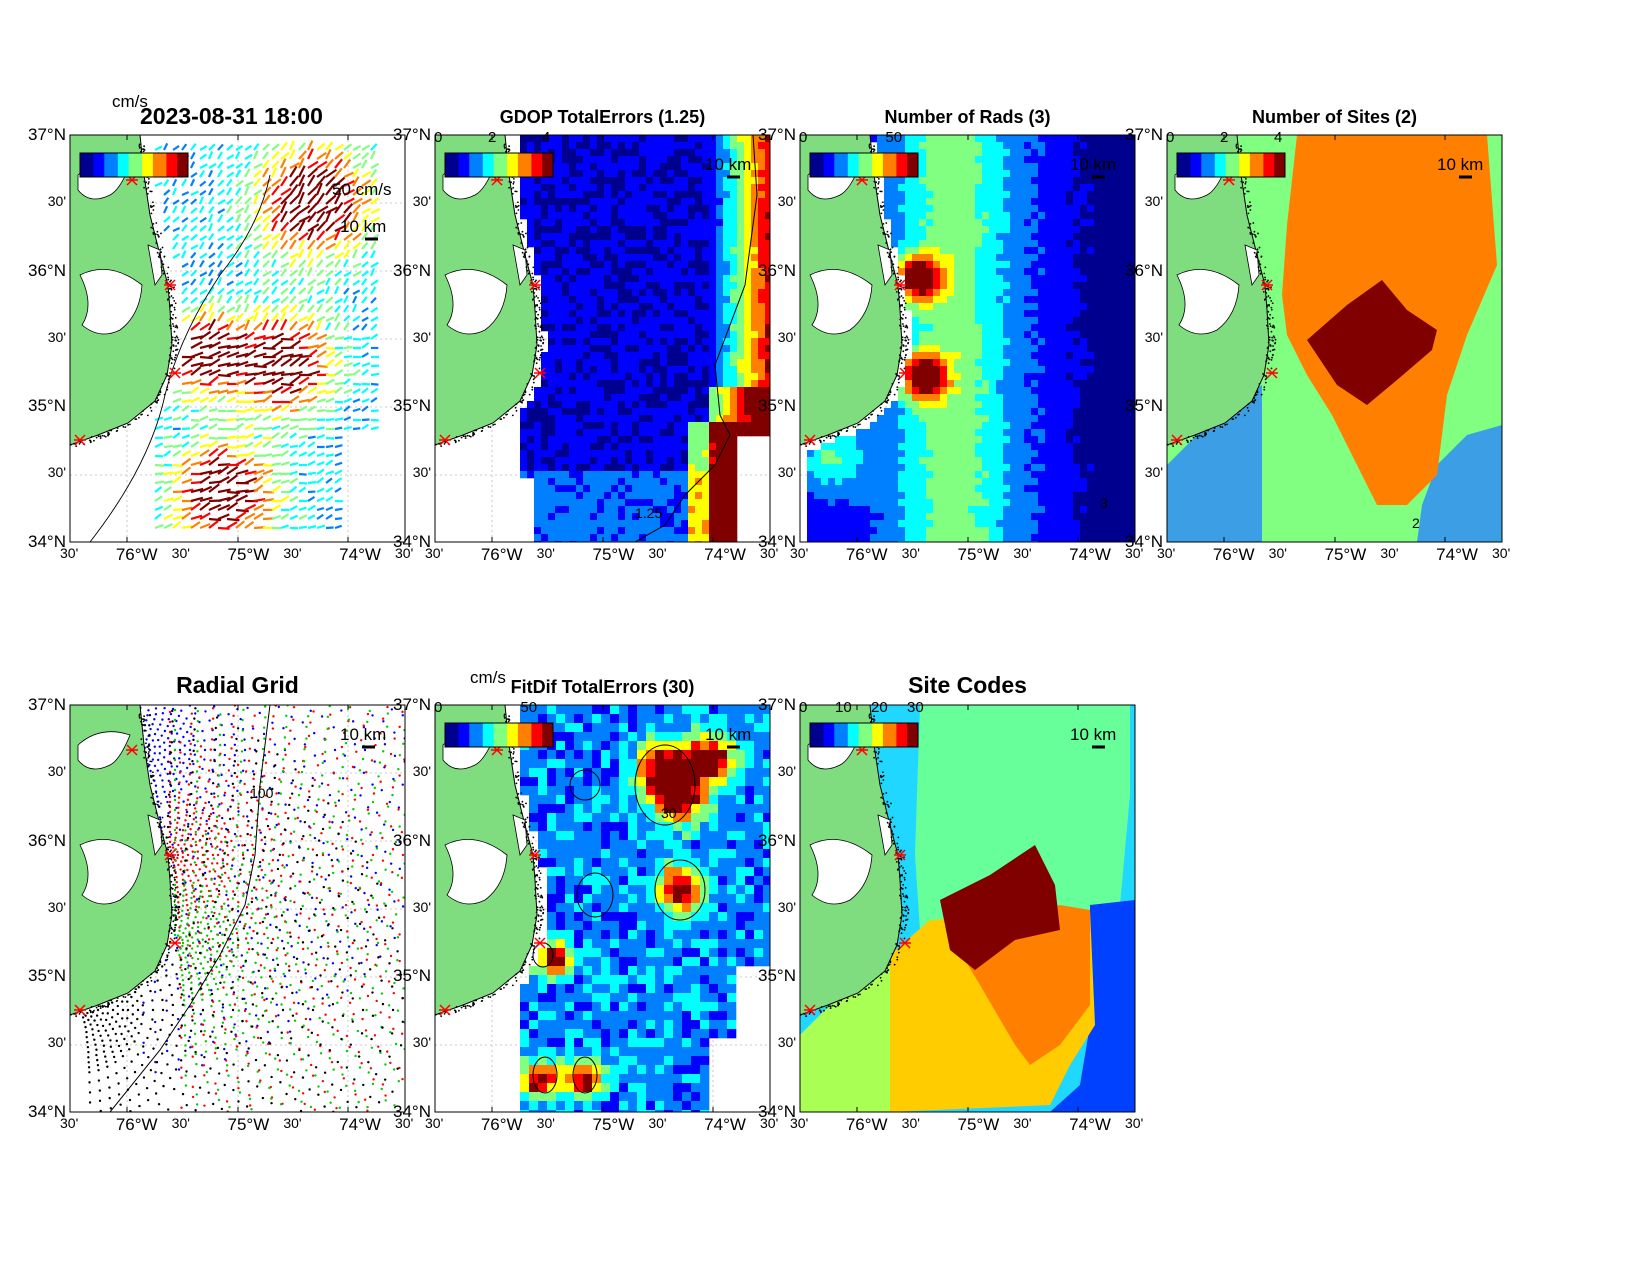 The image size is (1650, 1275). Describe the element at coordinates (649, 513) in the screenshot. I see `contour-label: 1.25` at that location.